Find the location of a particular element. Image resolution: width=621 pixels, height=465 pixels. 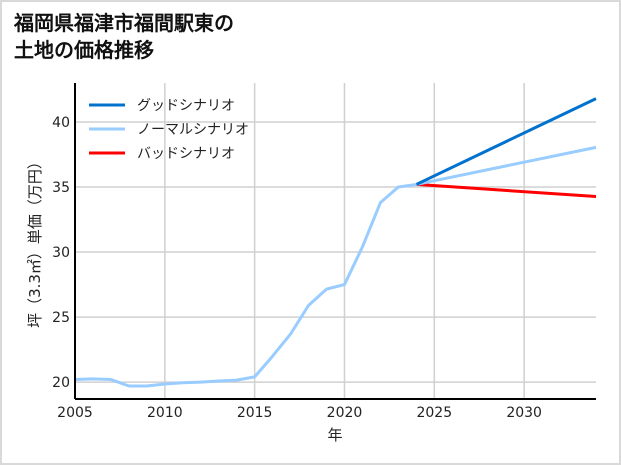

chart-title-line1: 福岡県福津市福間駅東の is located at coordinates (124, 23).